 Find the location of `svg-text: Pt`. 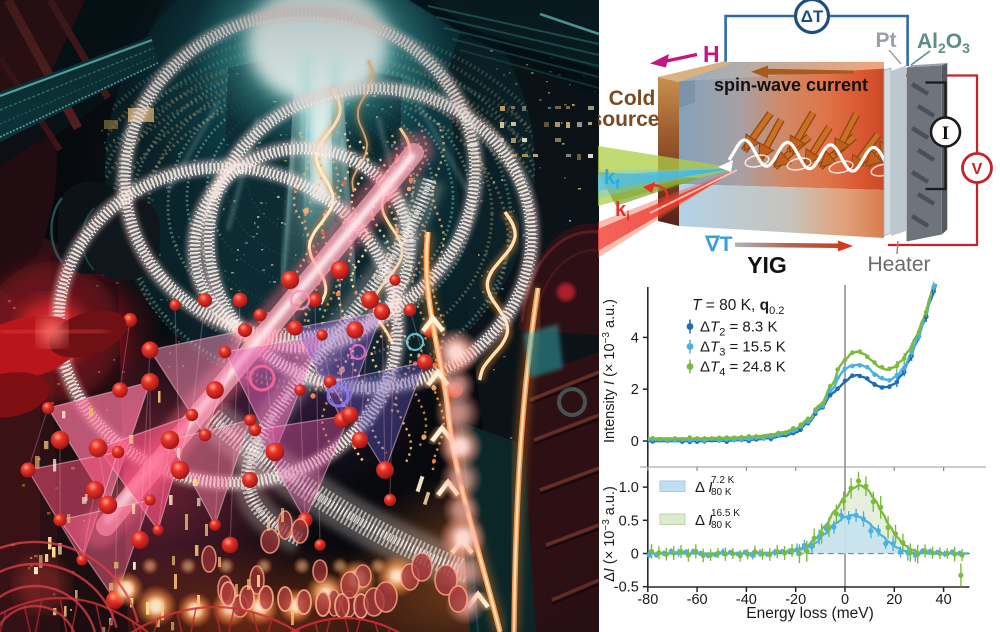

svg-text: Pt is located at coordinates (886, 40).